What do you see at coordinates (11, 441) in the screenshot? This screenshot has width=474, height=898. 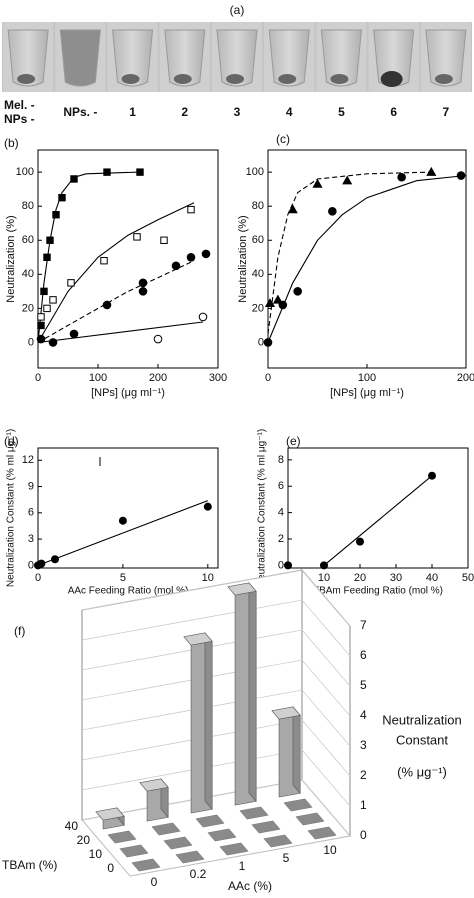 I see `panel-label: (d)` at bounding box center [11, 441].